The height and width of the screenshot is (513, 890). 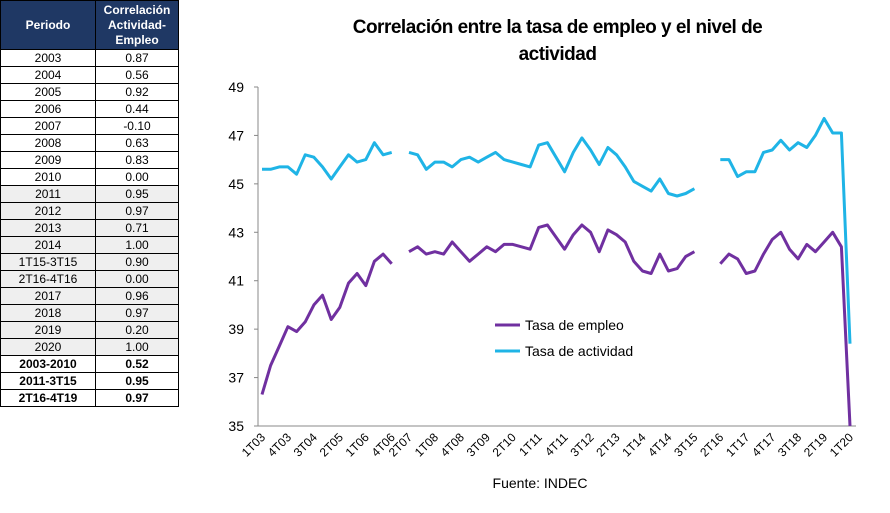 I want to click on table-row: 2014 1.00, so click(x=89, y=245).